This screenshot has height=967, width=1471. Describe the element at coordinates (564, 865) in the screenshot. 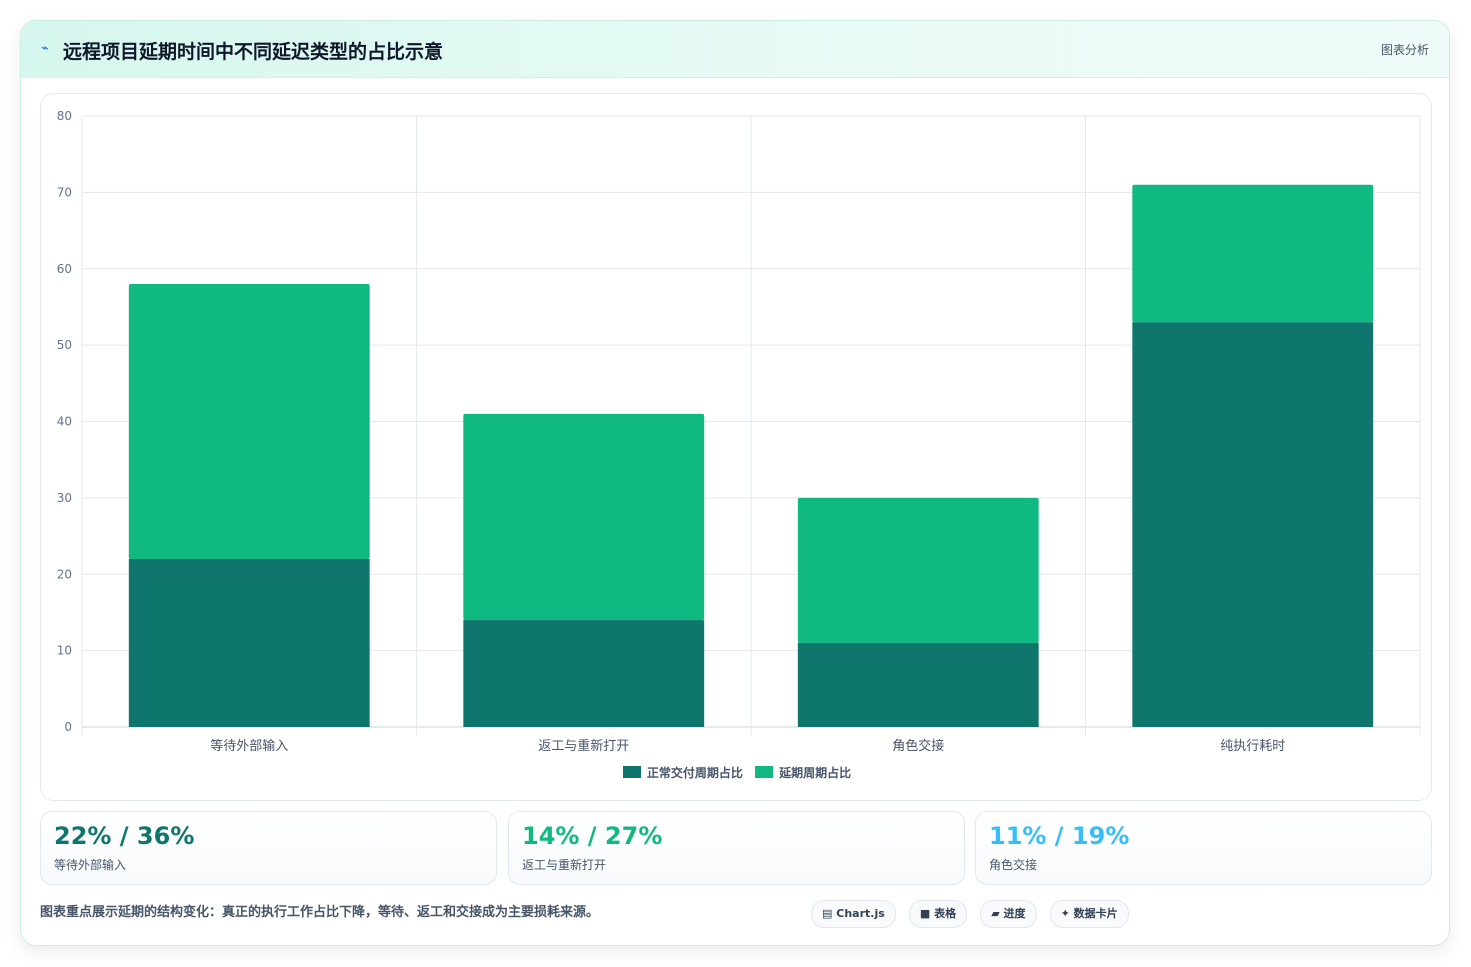

I see `stat-card-label: 返工与重新打开` at that location.